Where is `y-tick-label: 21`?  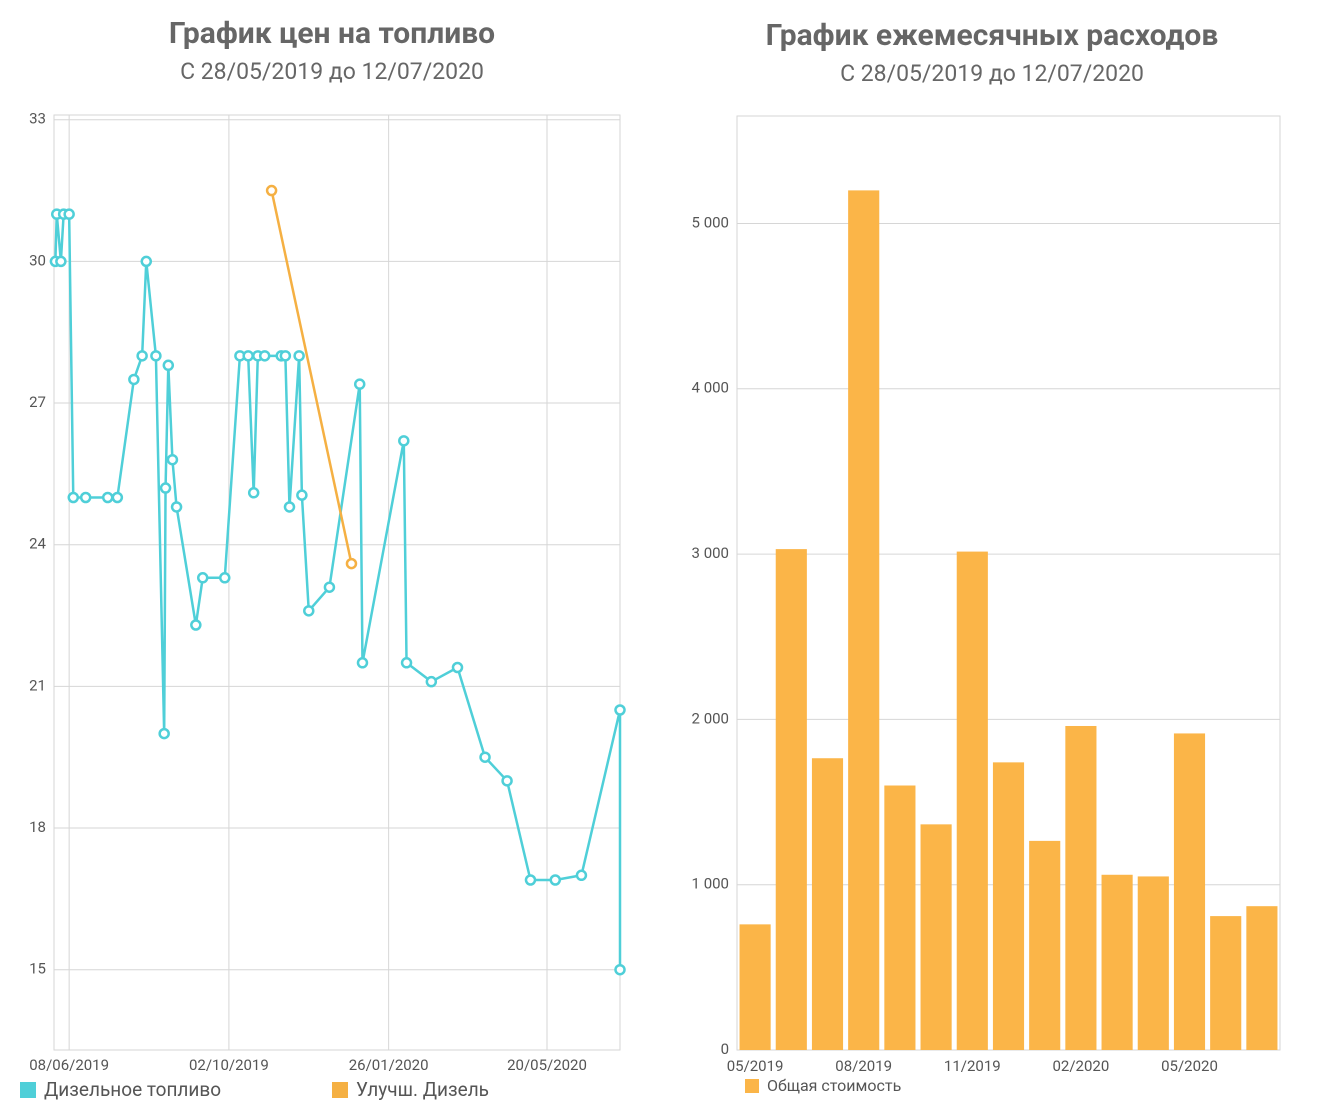
y-tick-label: 21 is located at coordinates (37, 685).